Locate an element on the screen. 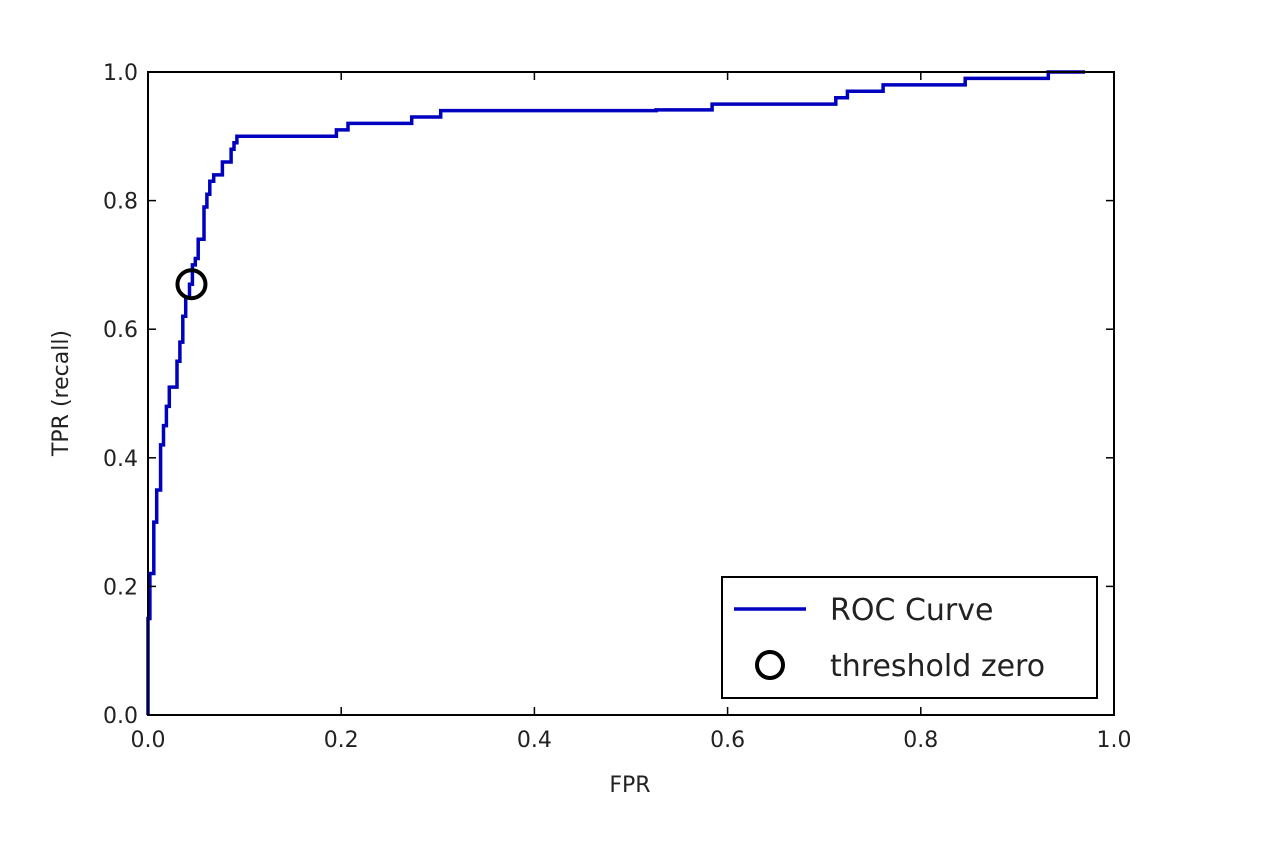 The image size is (1286, 844). threshold-zero-marker is located at coordinates (191, 284).